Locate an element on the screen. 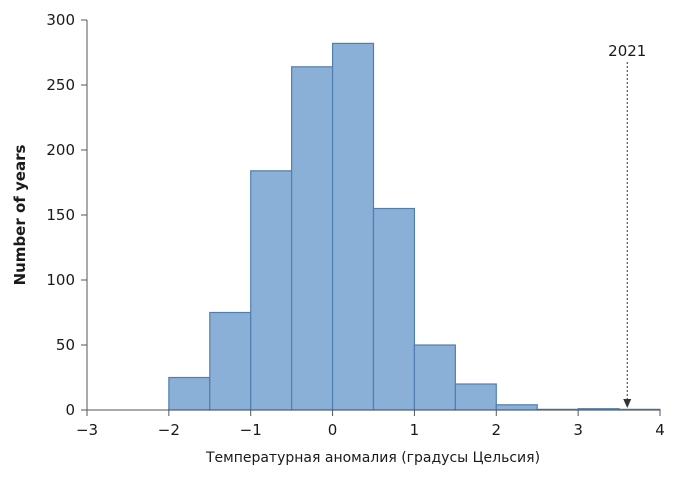  annotation-label: 2021 is located at coordinates (627, 51).